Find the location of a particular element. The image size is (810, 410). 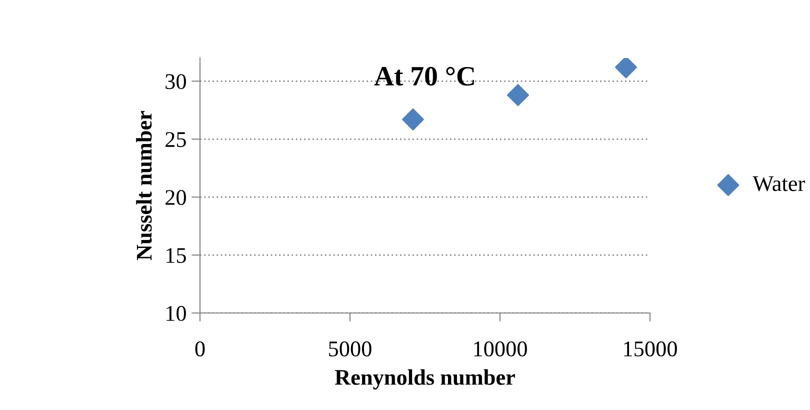

y-tick-label: 30 is located at coordinates (176, 82).